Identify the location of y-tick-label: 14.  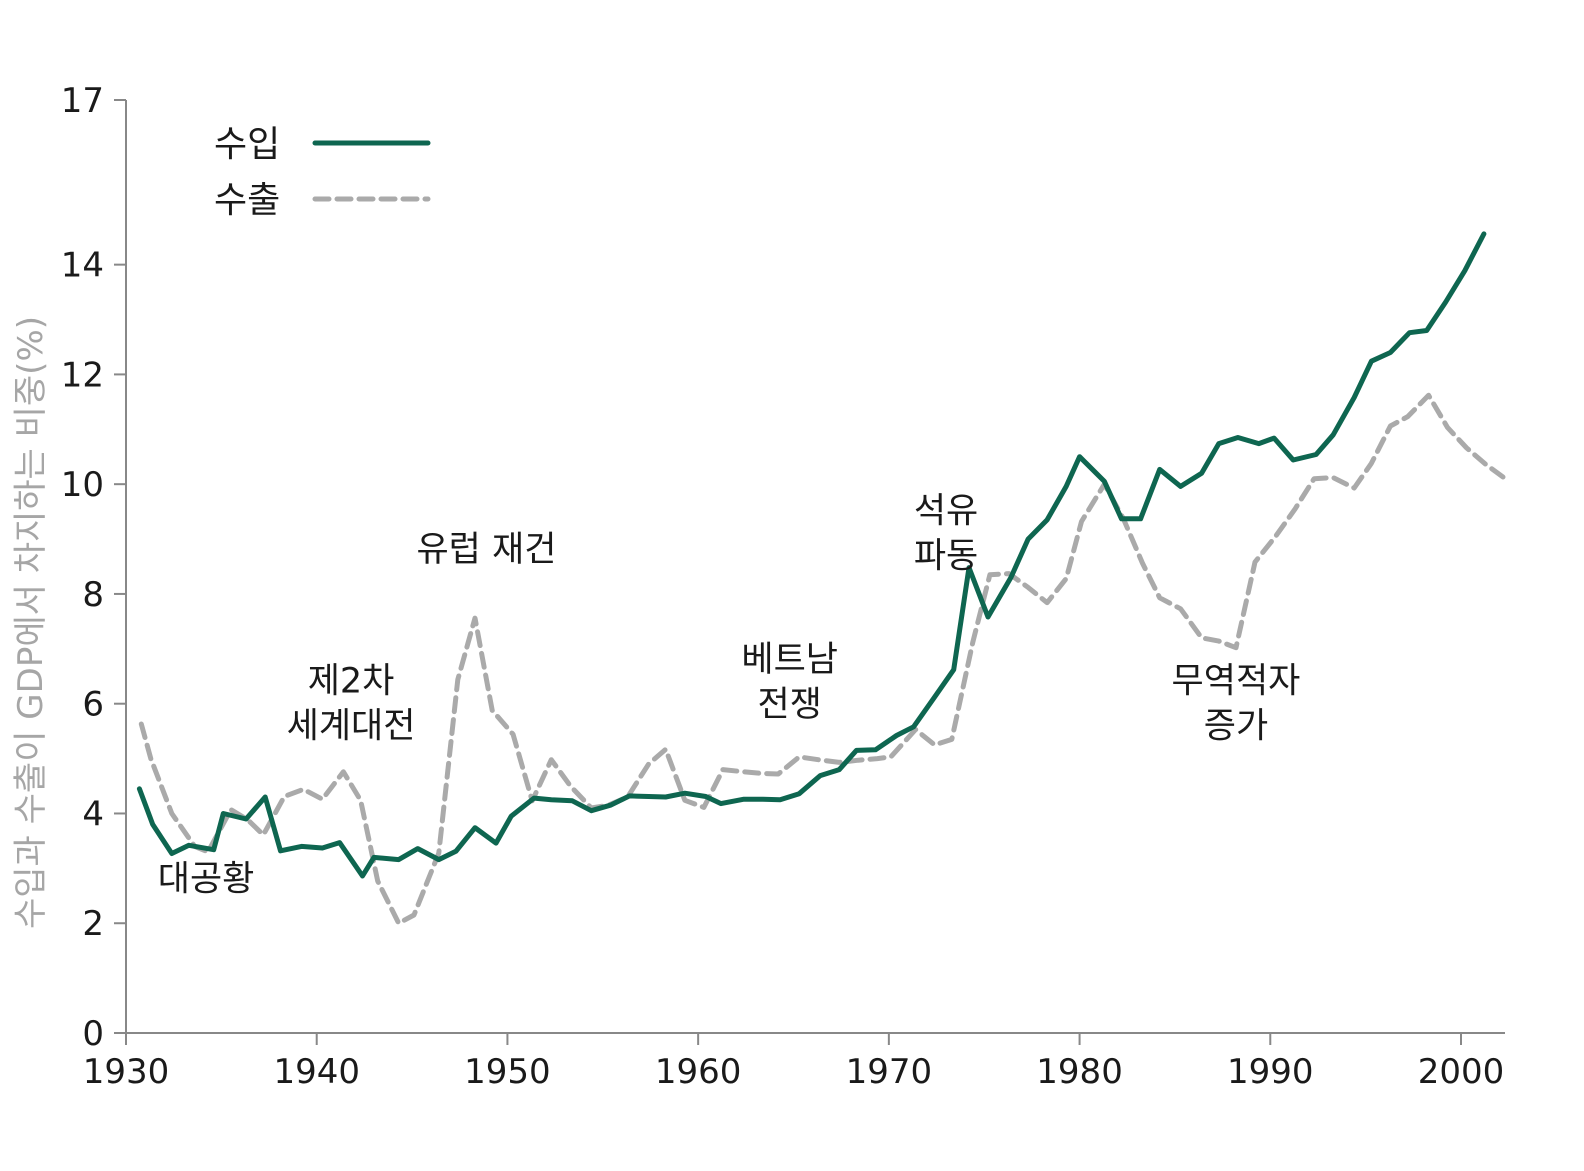
(82, 266).